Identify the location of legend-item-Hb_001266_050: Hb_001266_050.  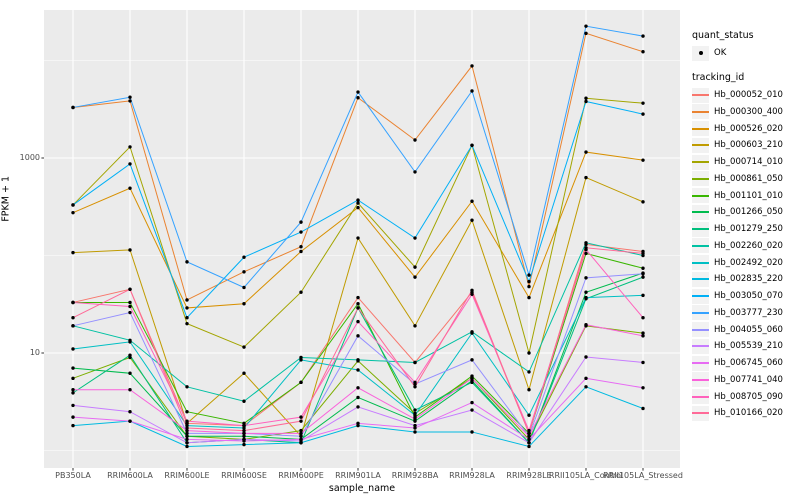
(745, 212).